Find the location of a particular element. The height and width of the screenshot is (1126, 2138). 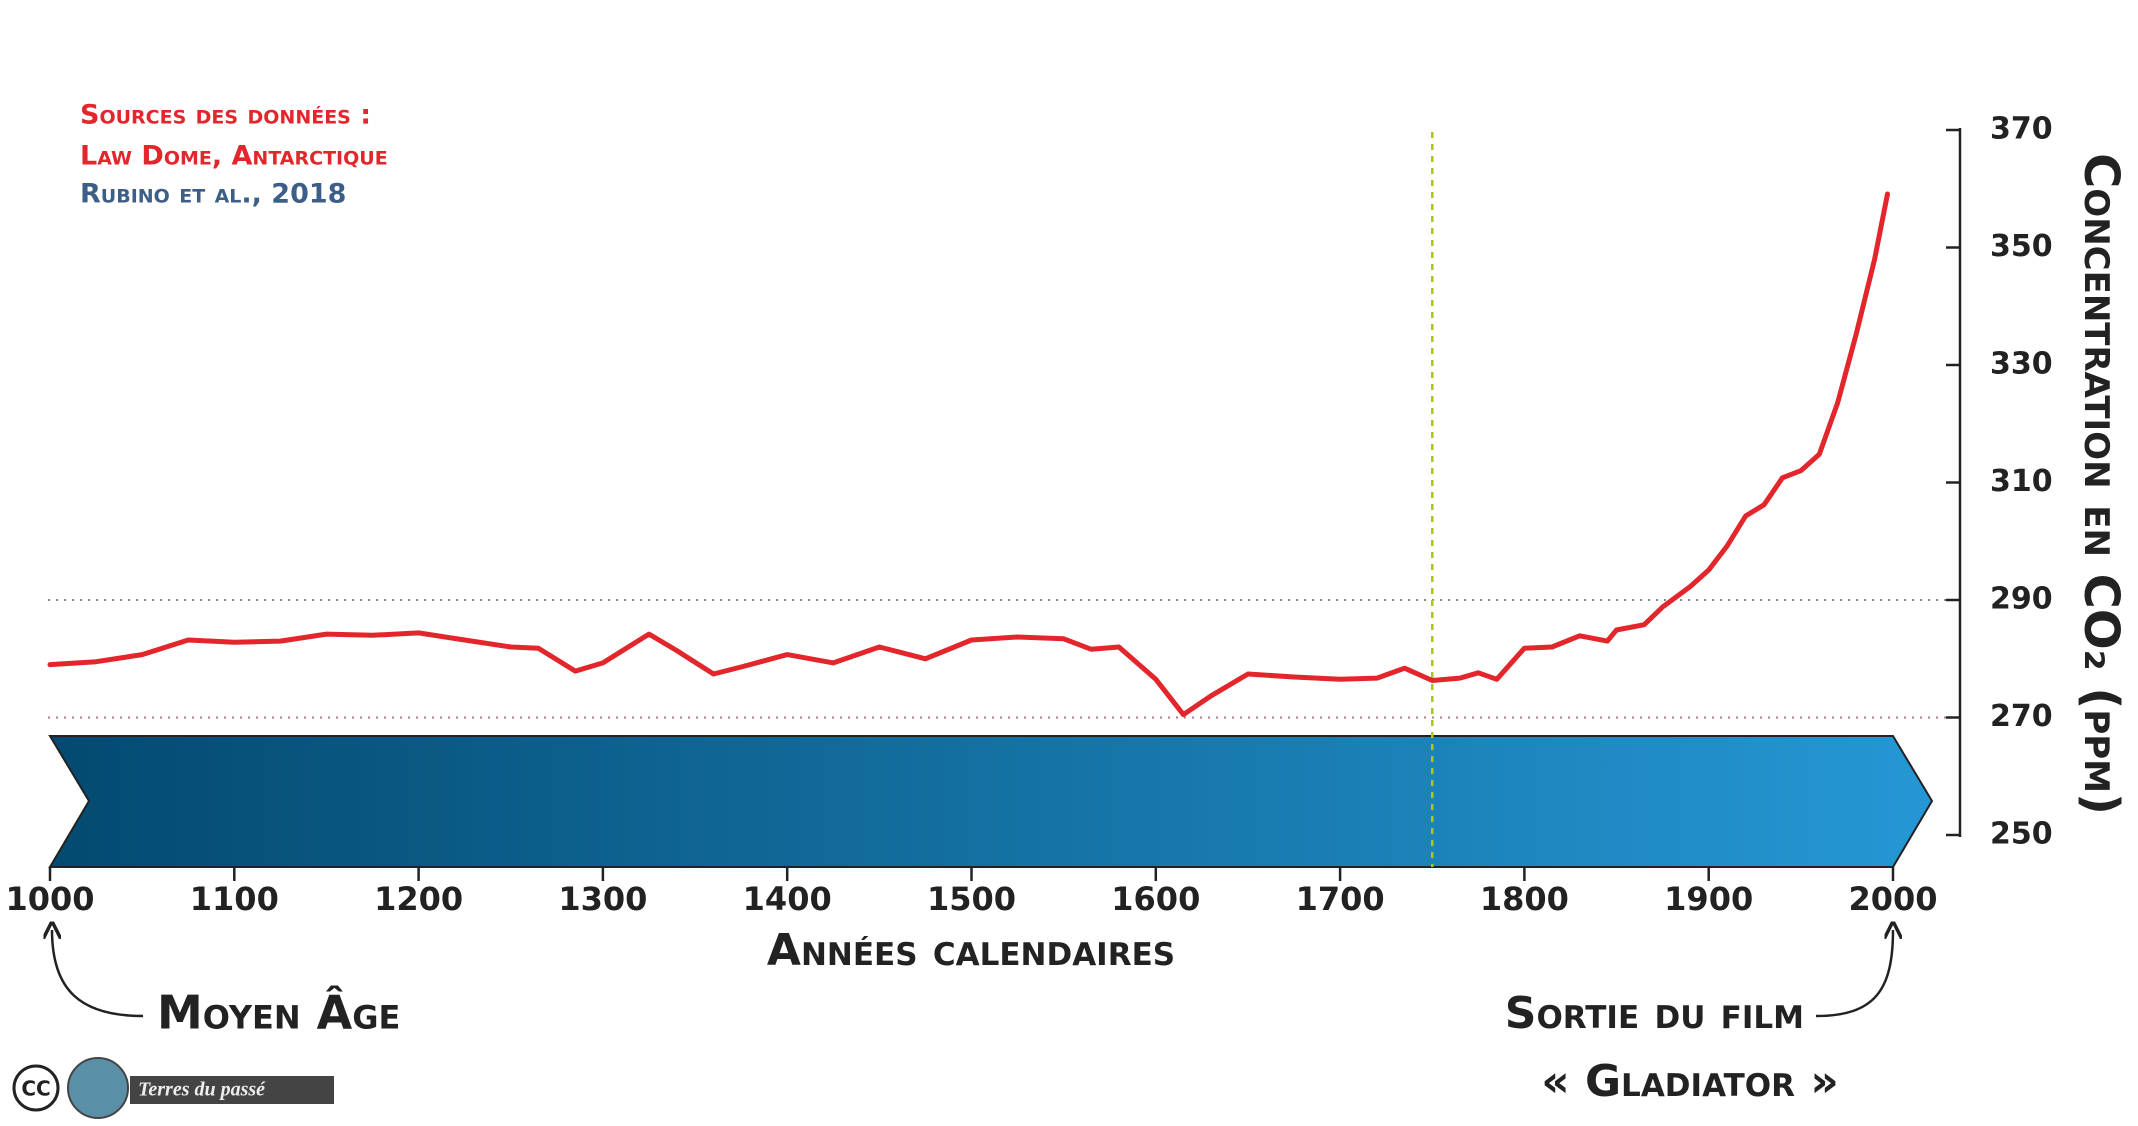

logo-globe is located at coordinates (98, 1088).